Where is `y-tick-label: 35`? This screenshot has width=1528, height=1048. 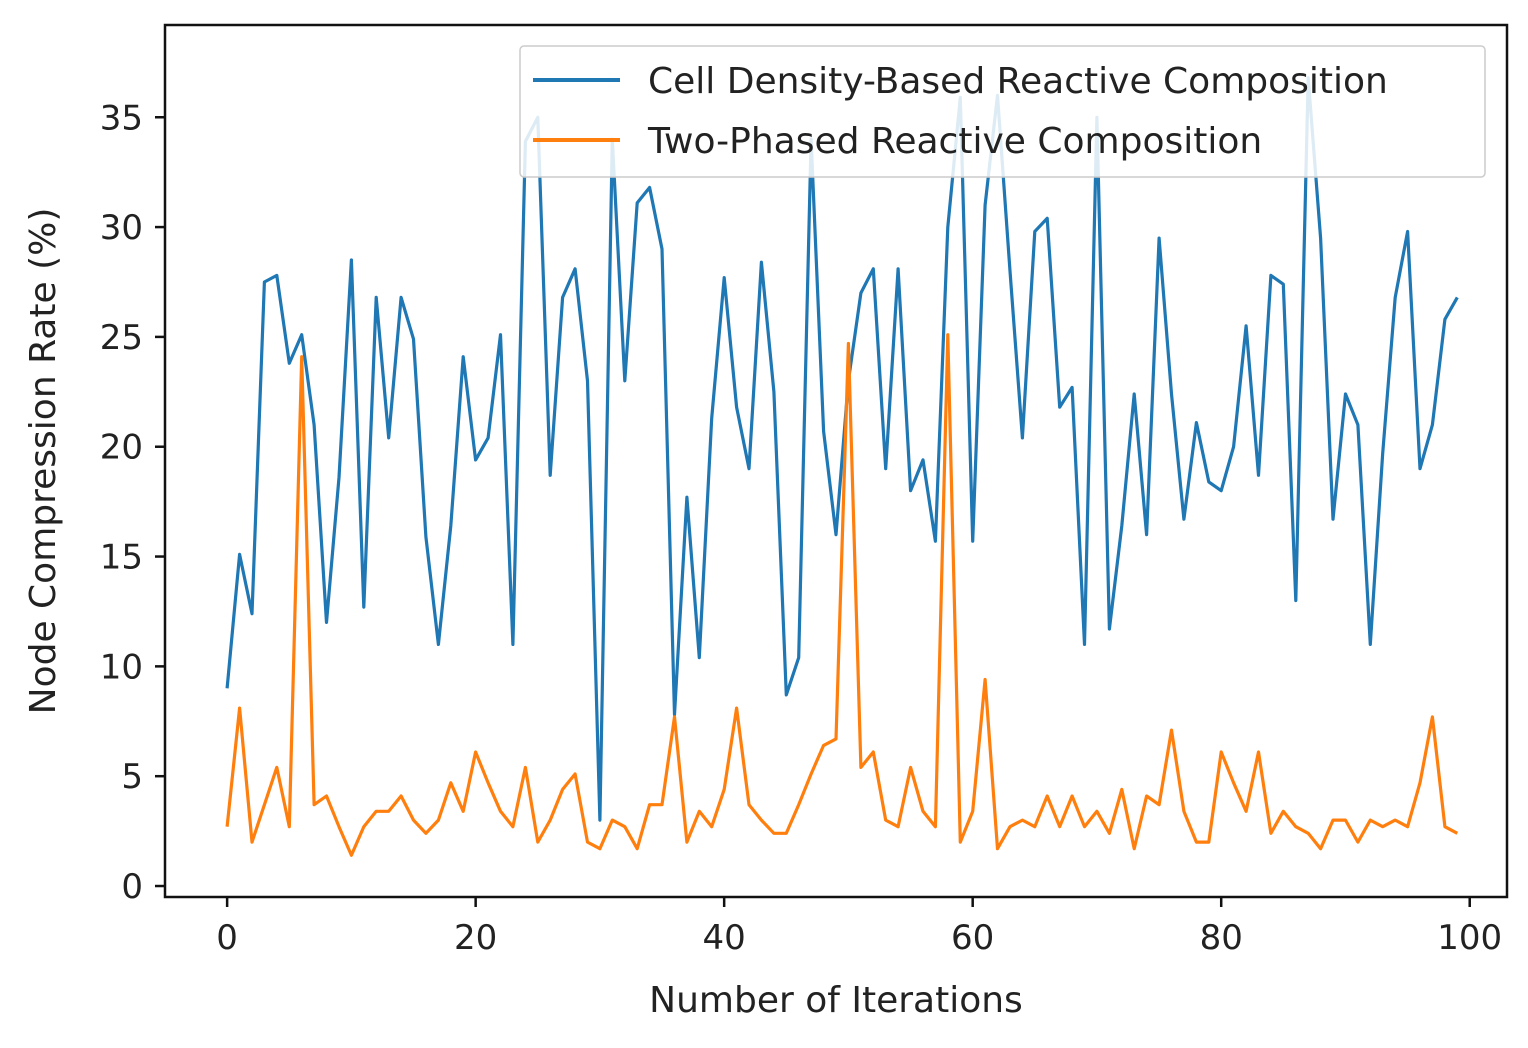
y-tick-label: 35 is located at coordinates (121, 118).